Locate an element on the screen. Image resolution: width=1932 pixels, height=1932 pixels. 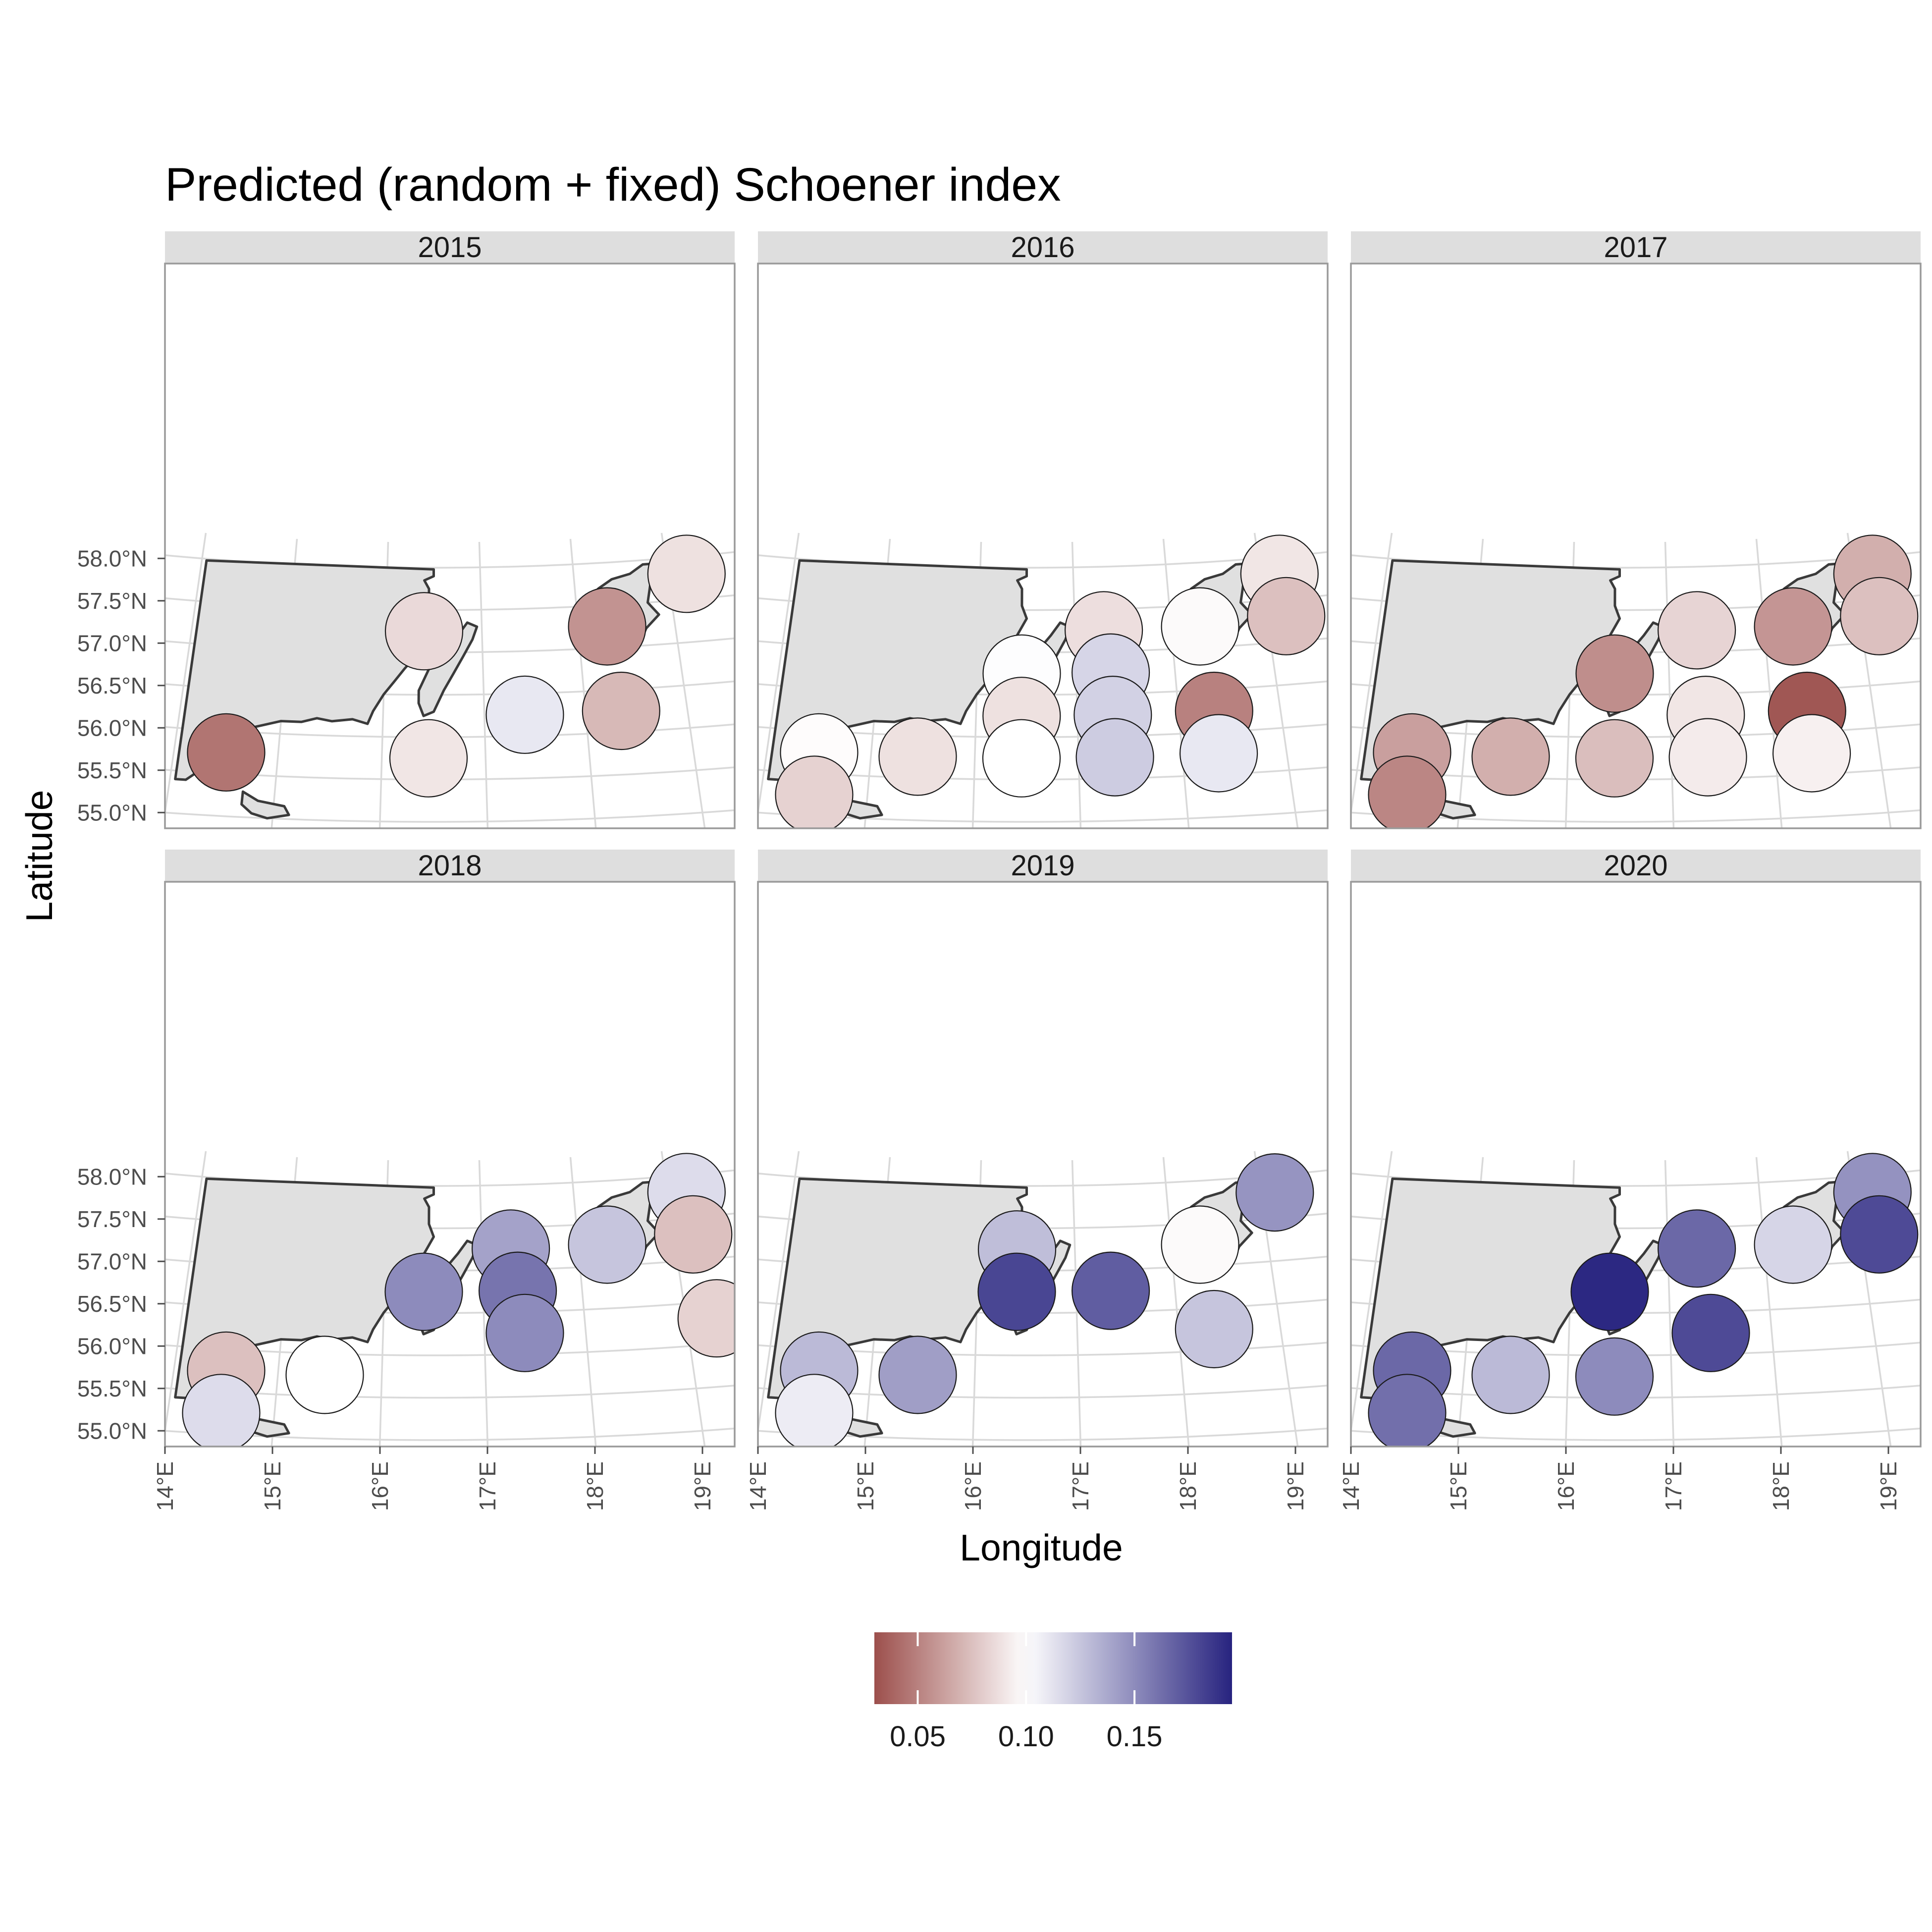
facet-strip-label: 2018 is located at coordinates (450, 866).